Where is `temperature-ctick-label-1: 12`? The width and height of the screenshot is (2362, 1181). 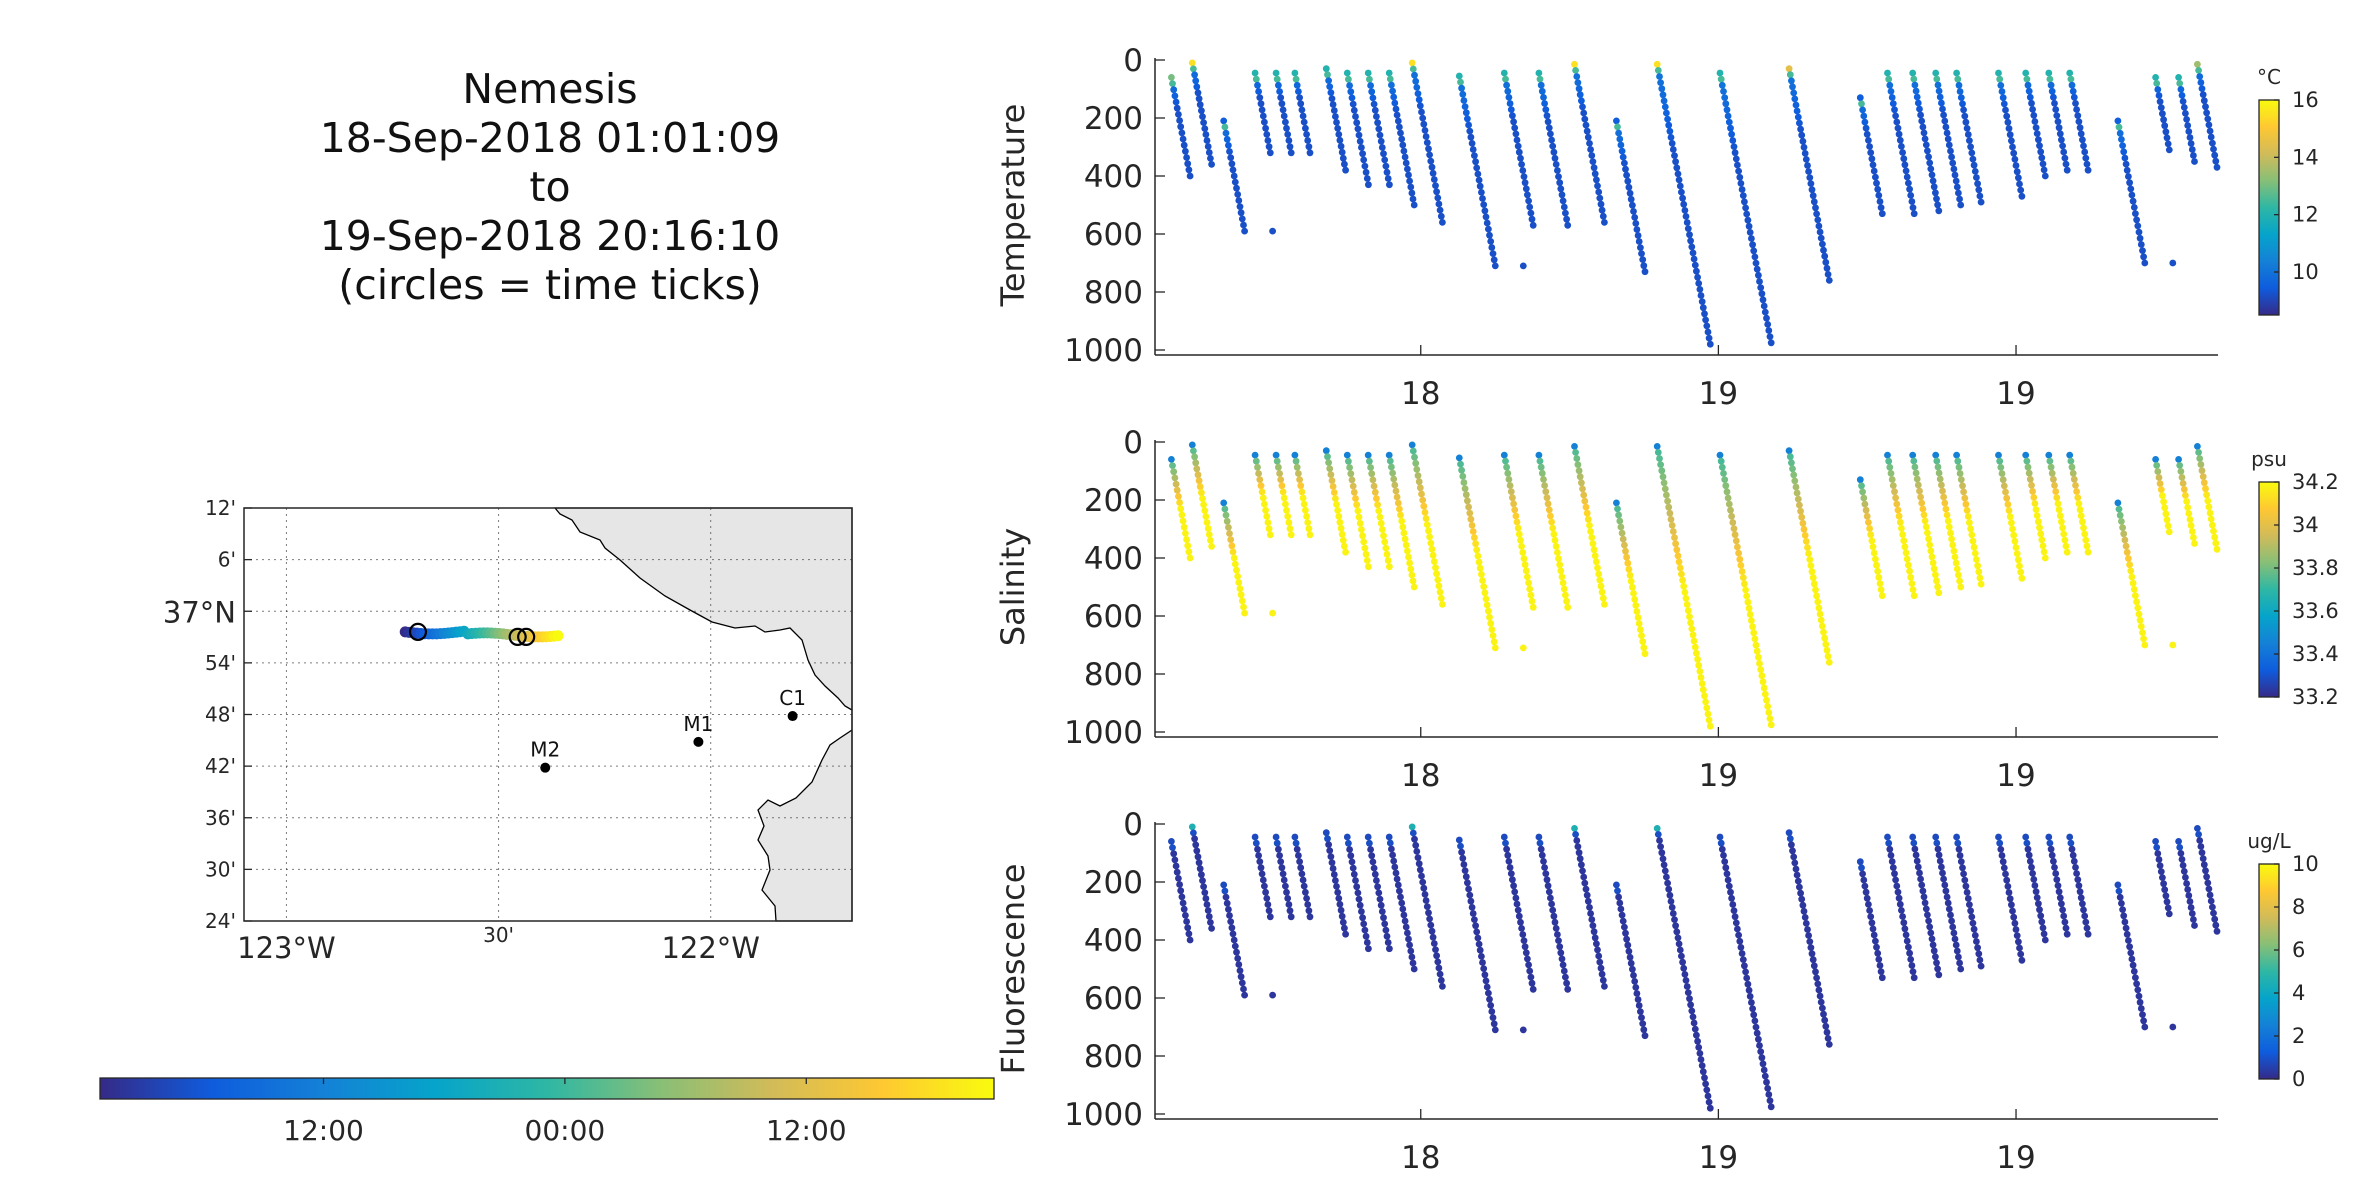 temperature-ctick-label-1: 12 is located at coordinates (2305, 215).